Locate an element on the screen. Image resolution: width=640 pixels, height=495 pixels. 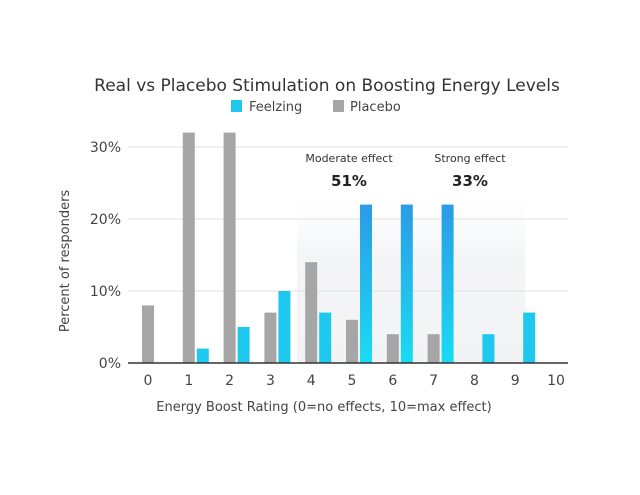
y-tick-label-30: 30% is located at coordinates (105, 148).